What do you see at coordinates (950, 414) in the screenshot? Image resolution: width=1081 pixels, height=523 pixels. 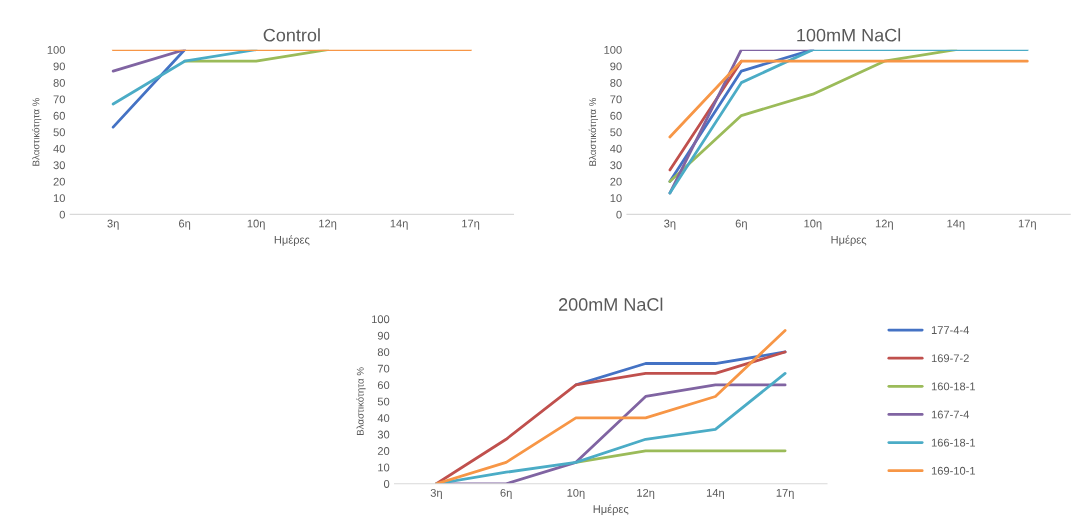 I see `legend-label: 167-7-4` at bounding box center [950, 414].